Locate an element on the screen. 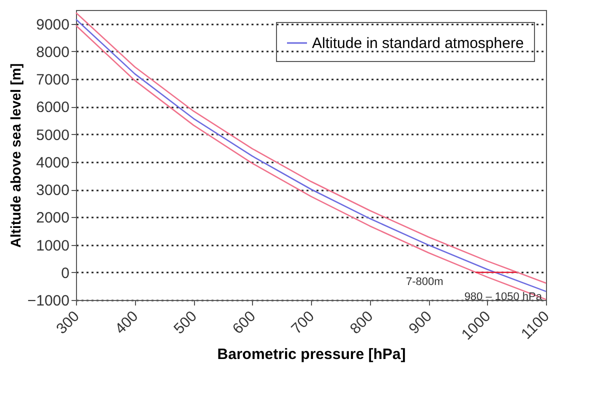 This screenshot has height=403, width=602. annotation: 7-800m is located at coordinates (425, 282).